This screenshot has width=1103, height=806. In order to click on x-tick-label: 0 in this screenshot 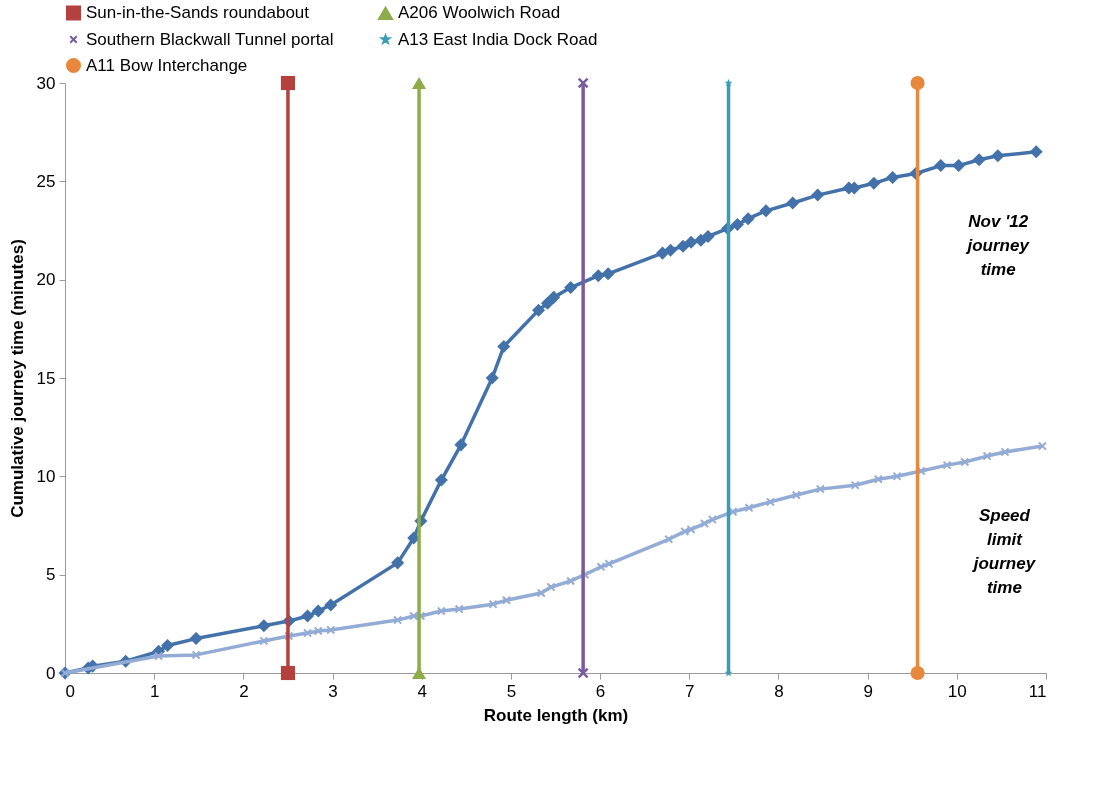, I will do `click(70, 691)`.